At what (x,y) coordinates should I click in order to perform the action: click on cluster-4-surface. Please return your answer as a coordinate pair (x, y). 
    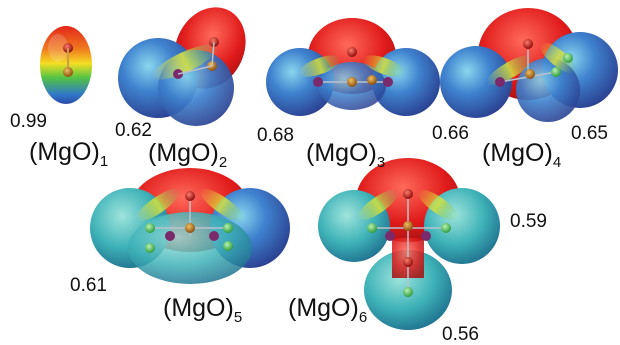
    Looking at the image, I should click on (529, 65).